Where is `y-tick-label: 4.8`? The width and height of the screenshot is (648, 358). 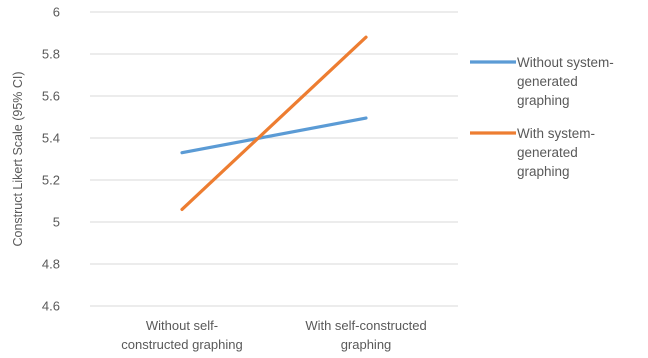
y-tick-label: 4.8 is located at coordinates (51, 264).